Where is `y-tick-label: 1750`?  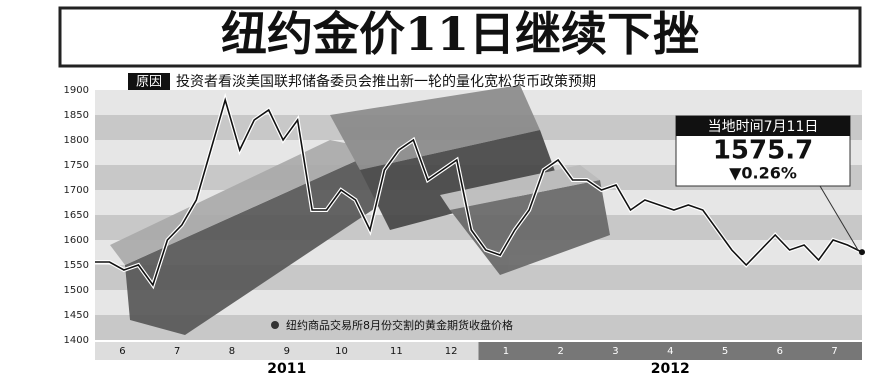 y-tick-label: 1750 is located at coordinates (76, 165).